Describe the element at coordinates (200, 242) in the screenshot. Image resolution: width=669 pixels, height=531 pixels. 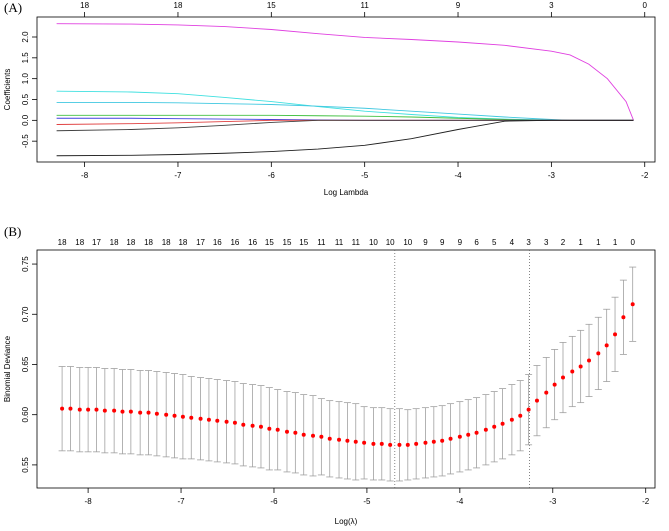
I see `top-tick-label: 17` at that location.